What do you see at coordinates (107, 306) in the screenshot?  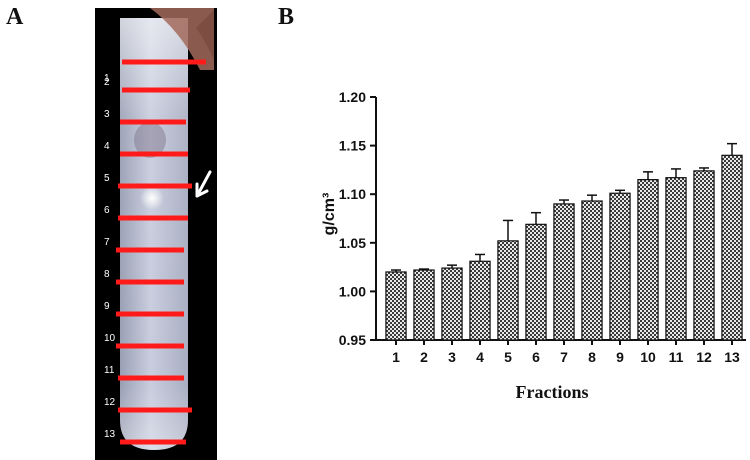 I see `fraction-marker-label: 9` at bounding box center [107, 306].